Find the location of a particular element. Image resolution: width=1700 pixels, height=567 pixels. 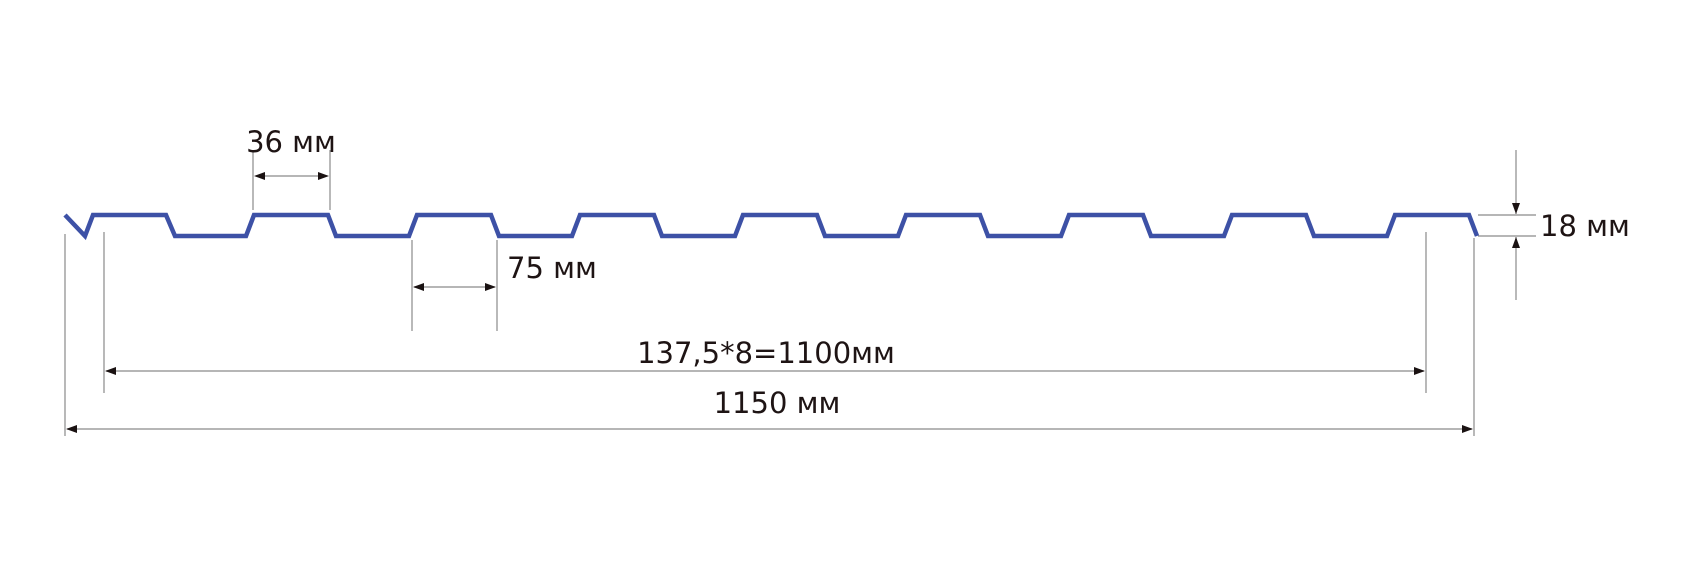

arrow-up-icon is located at coordinates (1516, 242).